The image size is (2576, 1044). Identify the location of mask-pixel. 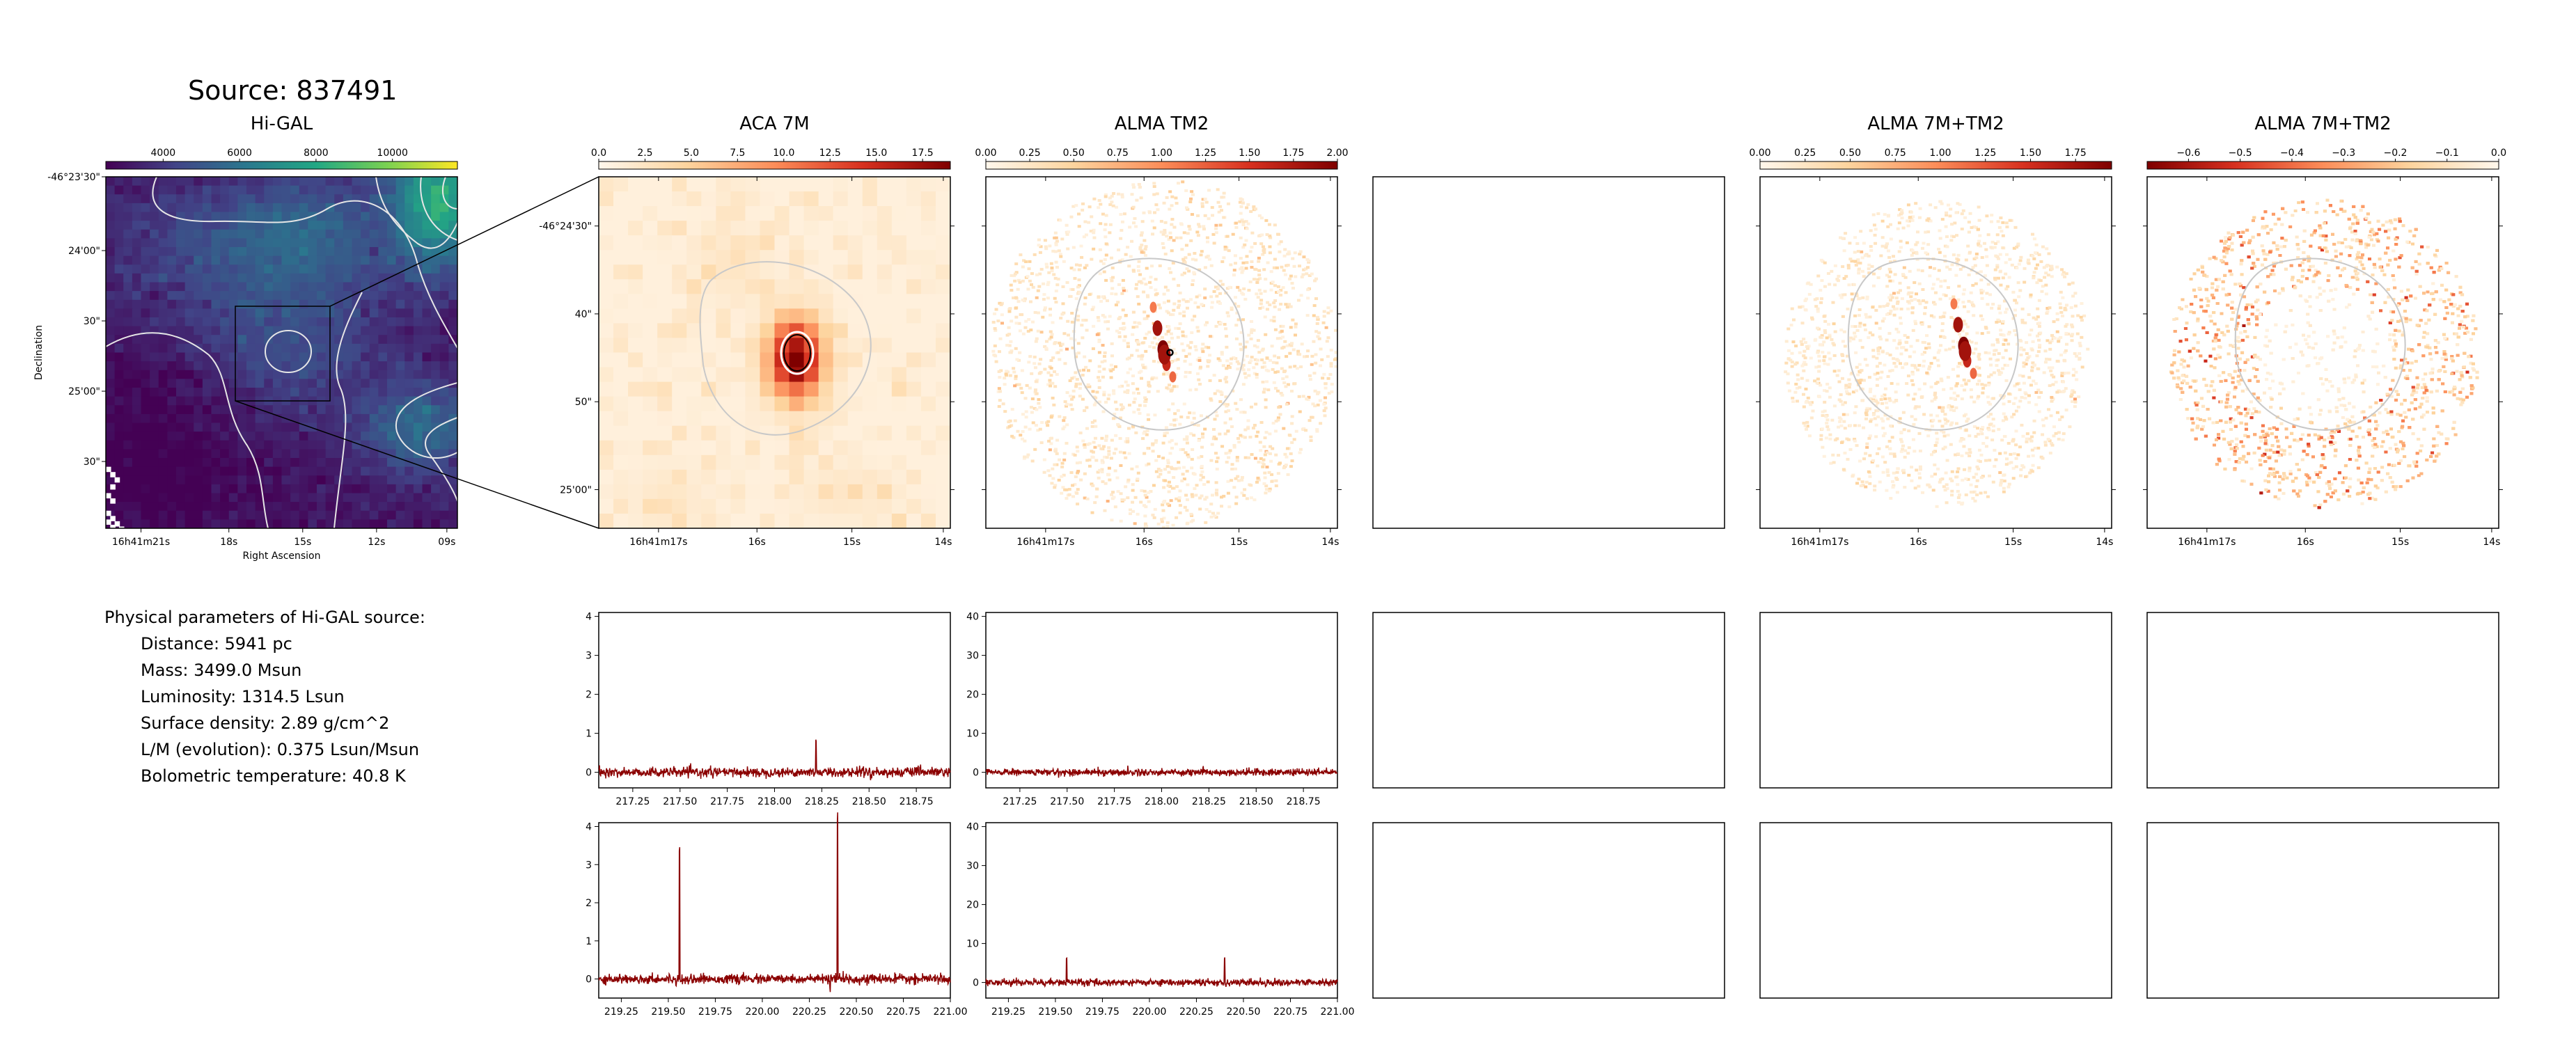
(108, 496).